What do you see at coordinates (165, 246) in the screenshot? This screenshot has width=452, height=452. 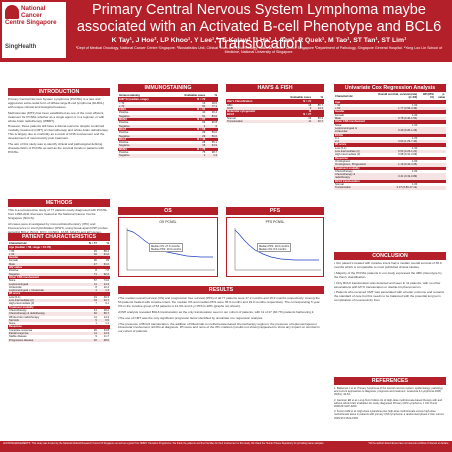 I see `os-legend-1: Median OS: 27.9 months` at bounding box center [165, 246].